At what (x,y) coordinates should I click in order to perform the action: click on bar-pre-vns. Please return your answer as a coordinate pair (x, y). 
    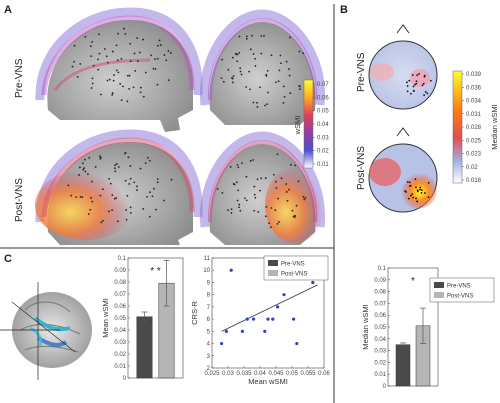
    Looking at the image, I should click on (144, 347).